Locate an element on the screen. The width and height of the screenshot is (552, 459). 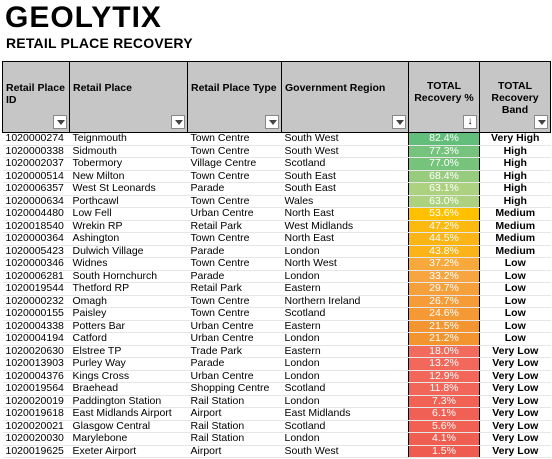
cell-retail-place: New Milton is located at coordinates (128, 176).